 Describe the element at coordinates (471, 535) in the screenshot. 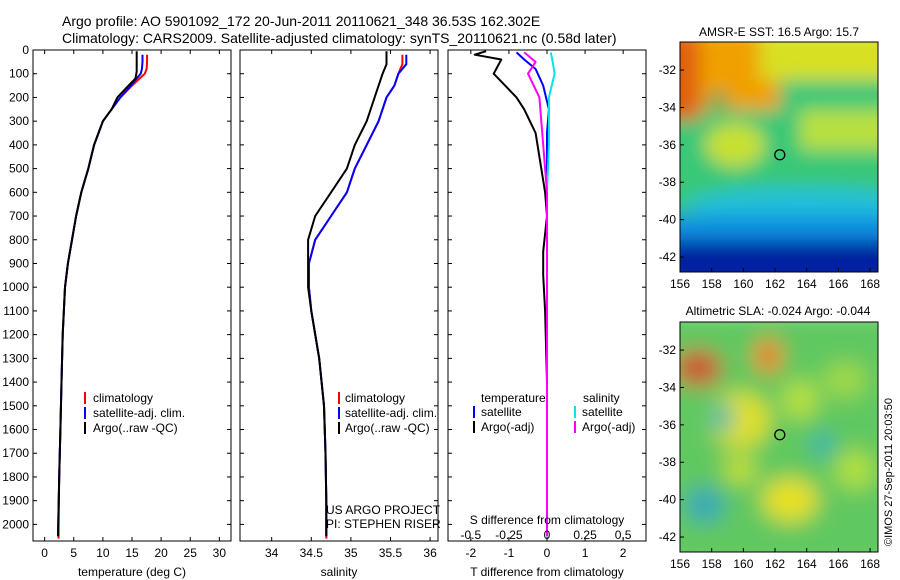

I see `s-tick-label: -0.5` at that location.